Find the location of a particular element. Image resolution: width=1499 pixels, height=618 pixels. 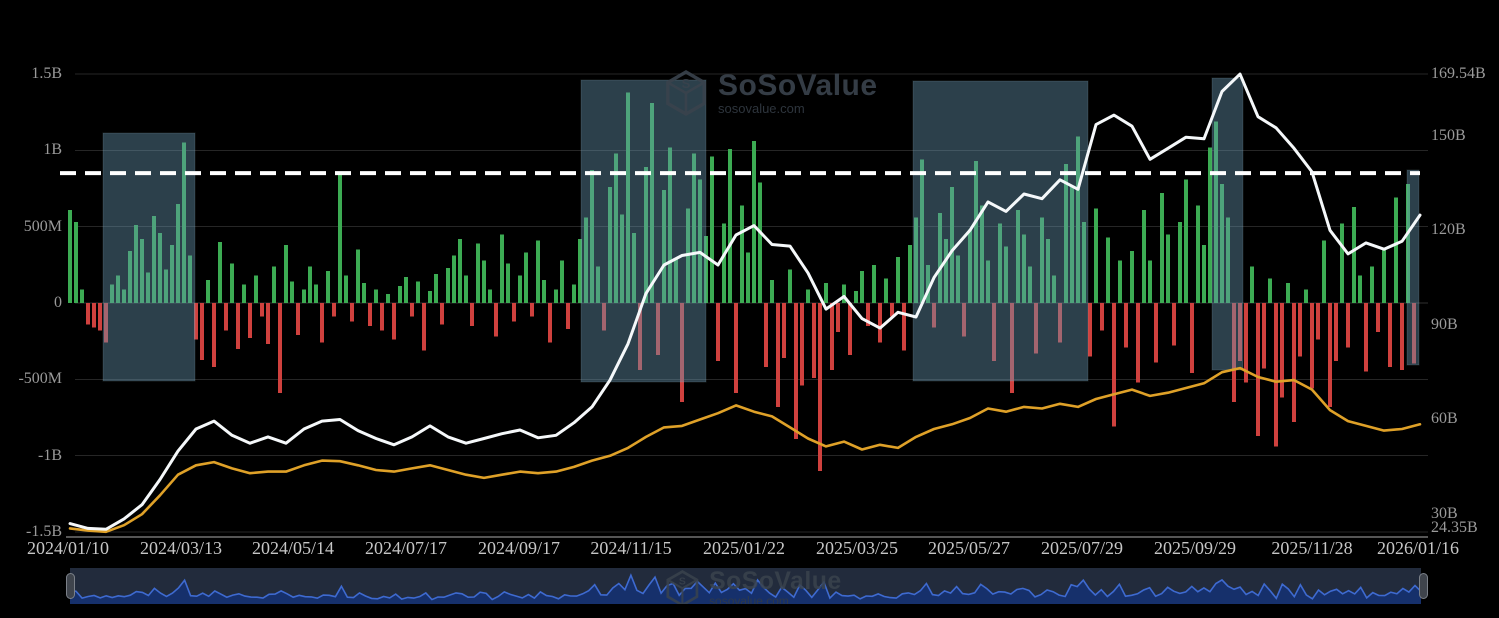

left-axis-tick: 500M is located at coordinates (42, 226).